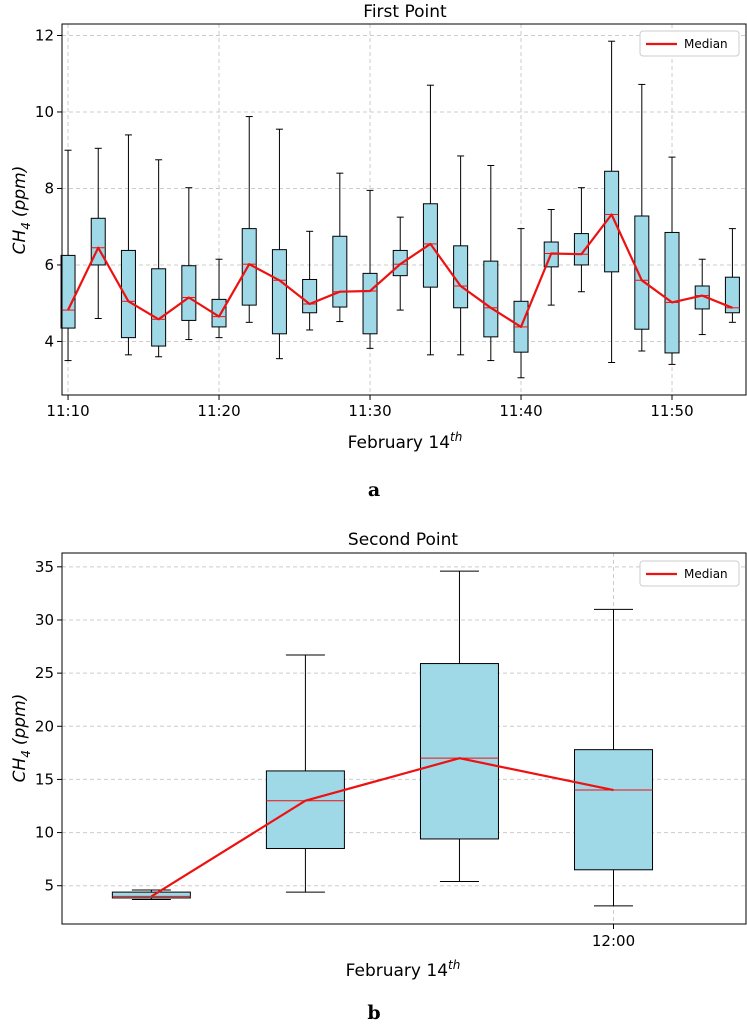 Image resolution: width=747 pixels, height=1025 pixels. Describe the element at coordinates (613, 941) in the screenshot. I see `x-tick-label: 12:00` at that location.